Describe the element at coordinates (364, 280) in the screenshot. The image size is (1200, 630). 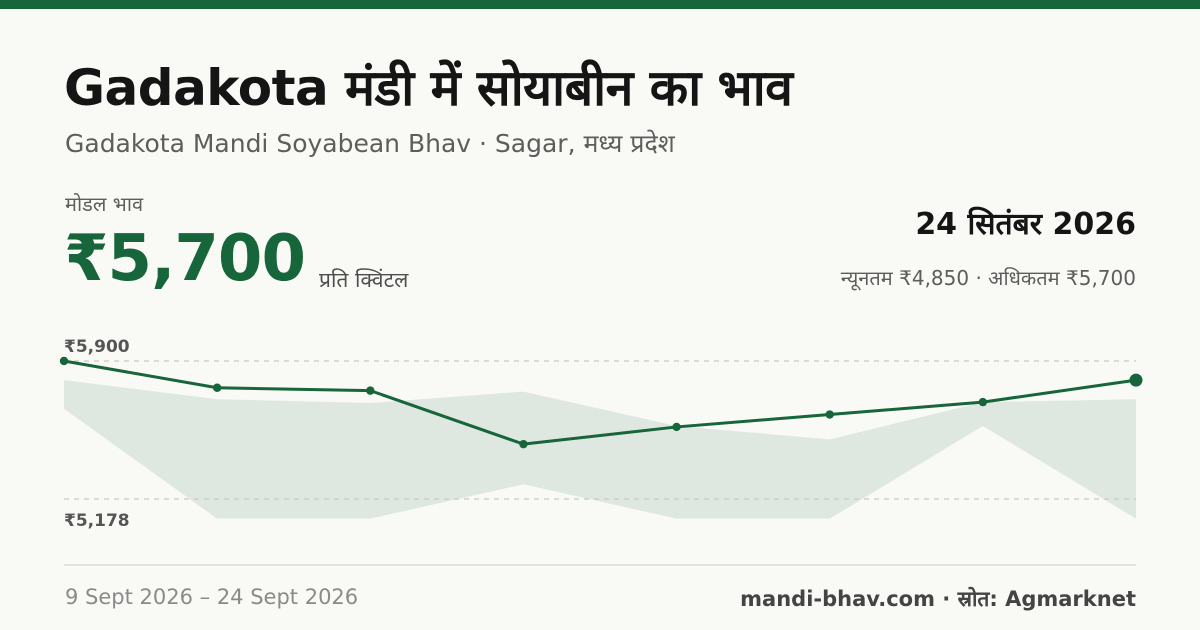
I see `price-unit: प्रति क्विंटल` at that location.